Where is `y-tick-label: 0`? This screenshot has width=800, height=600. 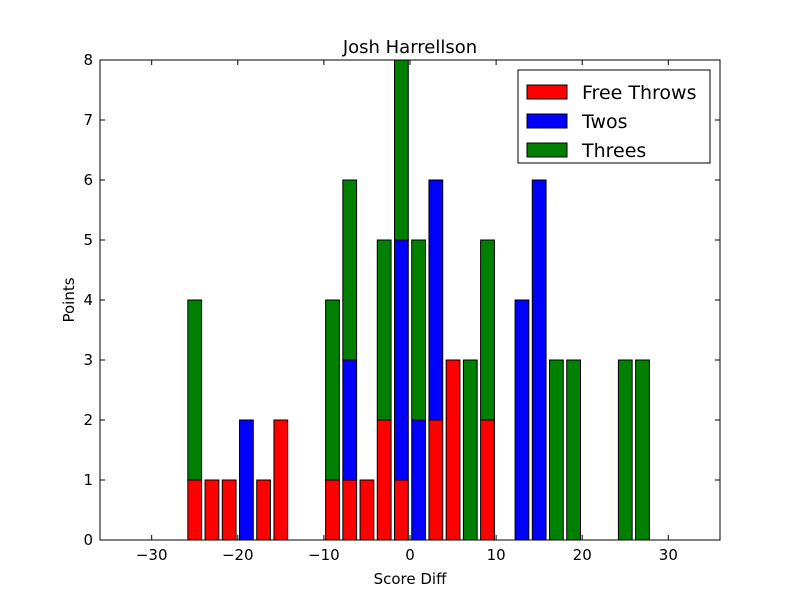
y-tick-label: 0 is located at coordinates (88, 540).